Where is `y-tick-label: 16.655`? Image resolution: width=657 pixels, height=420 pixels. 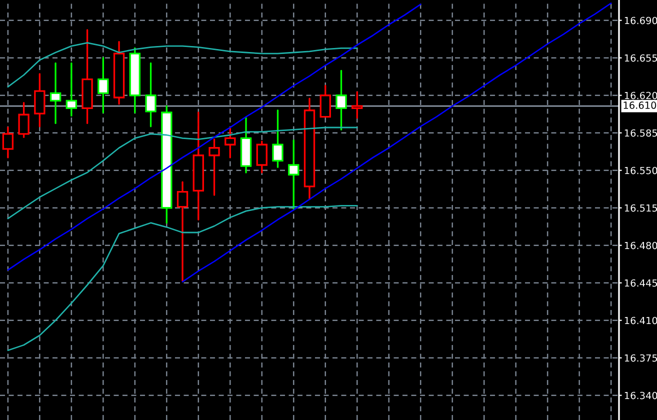 y-tick-label: 16.655 is located at coordinates (640, 58).